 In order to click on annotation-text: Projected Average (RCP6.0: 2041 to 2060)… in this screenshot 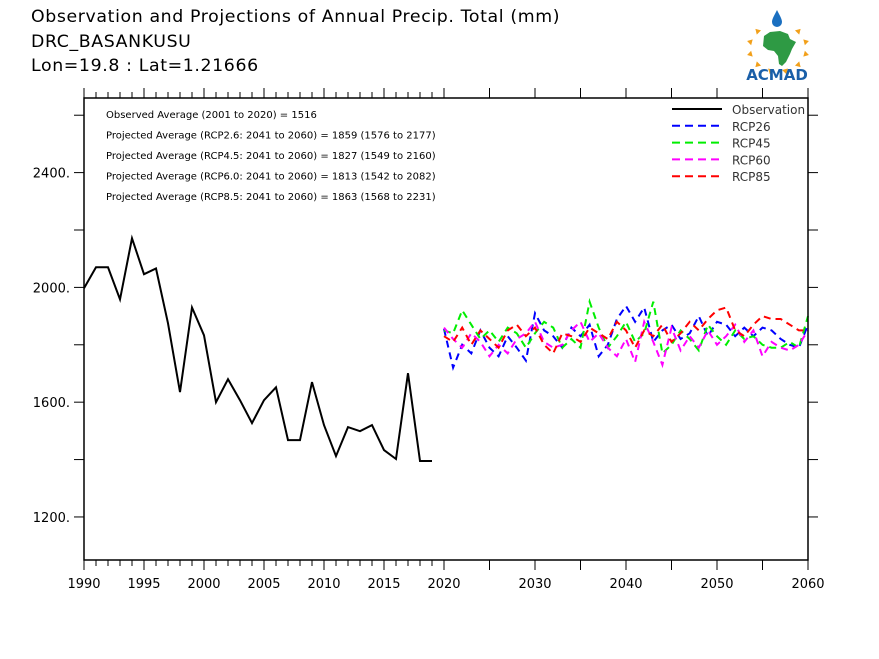, I will do `click(271, 177)`.